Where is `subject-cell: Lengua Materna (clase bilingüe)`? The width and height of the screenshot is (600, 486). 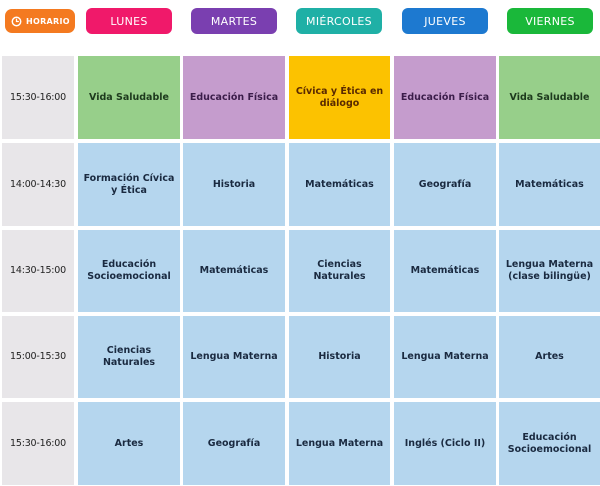
subject-cell: Lengua Materna (clase bilingüe) is located at coordinates (549, 271).